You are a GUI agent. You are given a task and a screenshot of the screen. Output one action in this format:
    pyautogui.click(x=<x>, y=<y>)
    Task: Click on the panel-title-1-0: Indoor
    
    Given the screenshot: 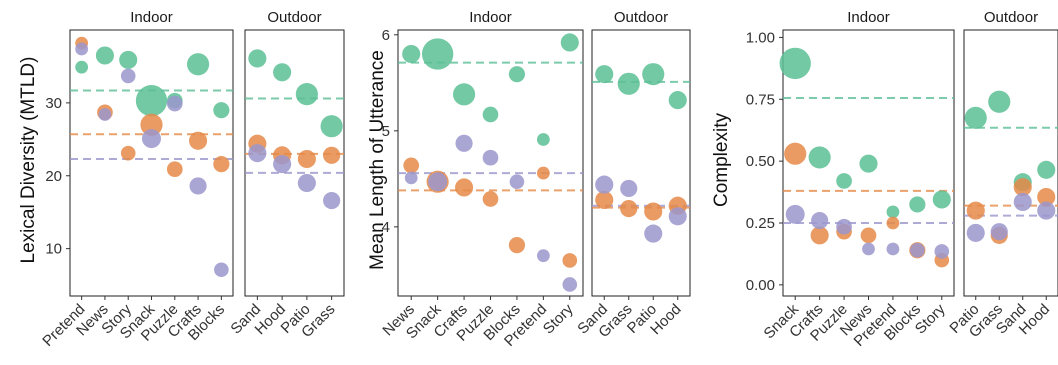 What is the action you would take?
    pyautogui.click(x=490, y=17)
    